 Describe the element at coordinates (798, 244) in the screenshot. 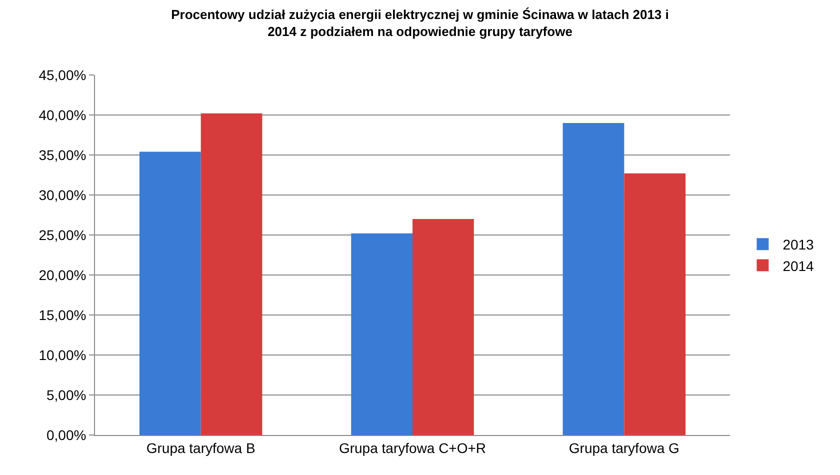

I see `legend-label: 2013` at that location.